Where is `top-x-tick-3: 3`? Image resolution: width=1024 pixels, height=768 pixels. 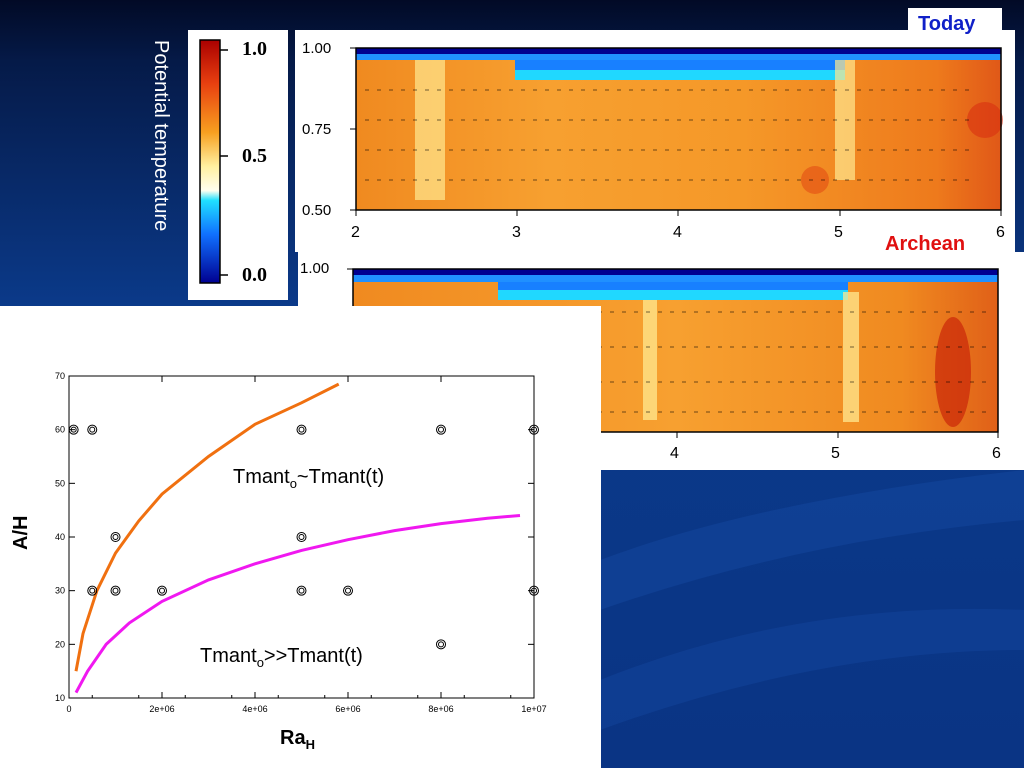 top-x-tick-3: 3 is located at coordinates (516, 232).